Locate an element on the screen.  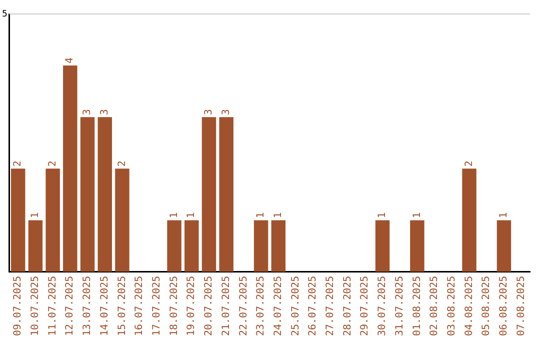
x-tick-label: 17.07.2025 is located at coordinates (157, 306).